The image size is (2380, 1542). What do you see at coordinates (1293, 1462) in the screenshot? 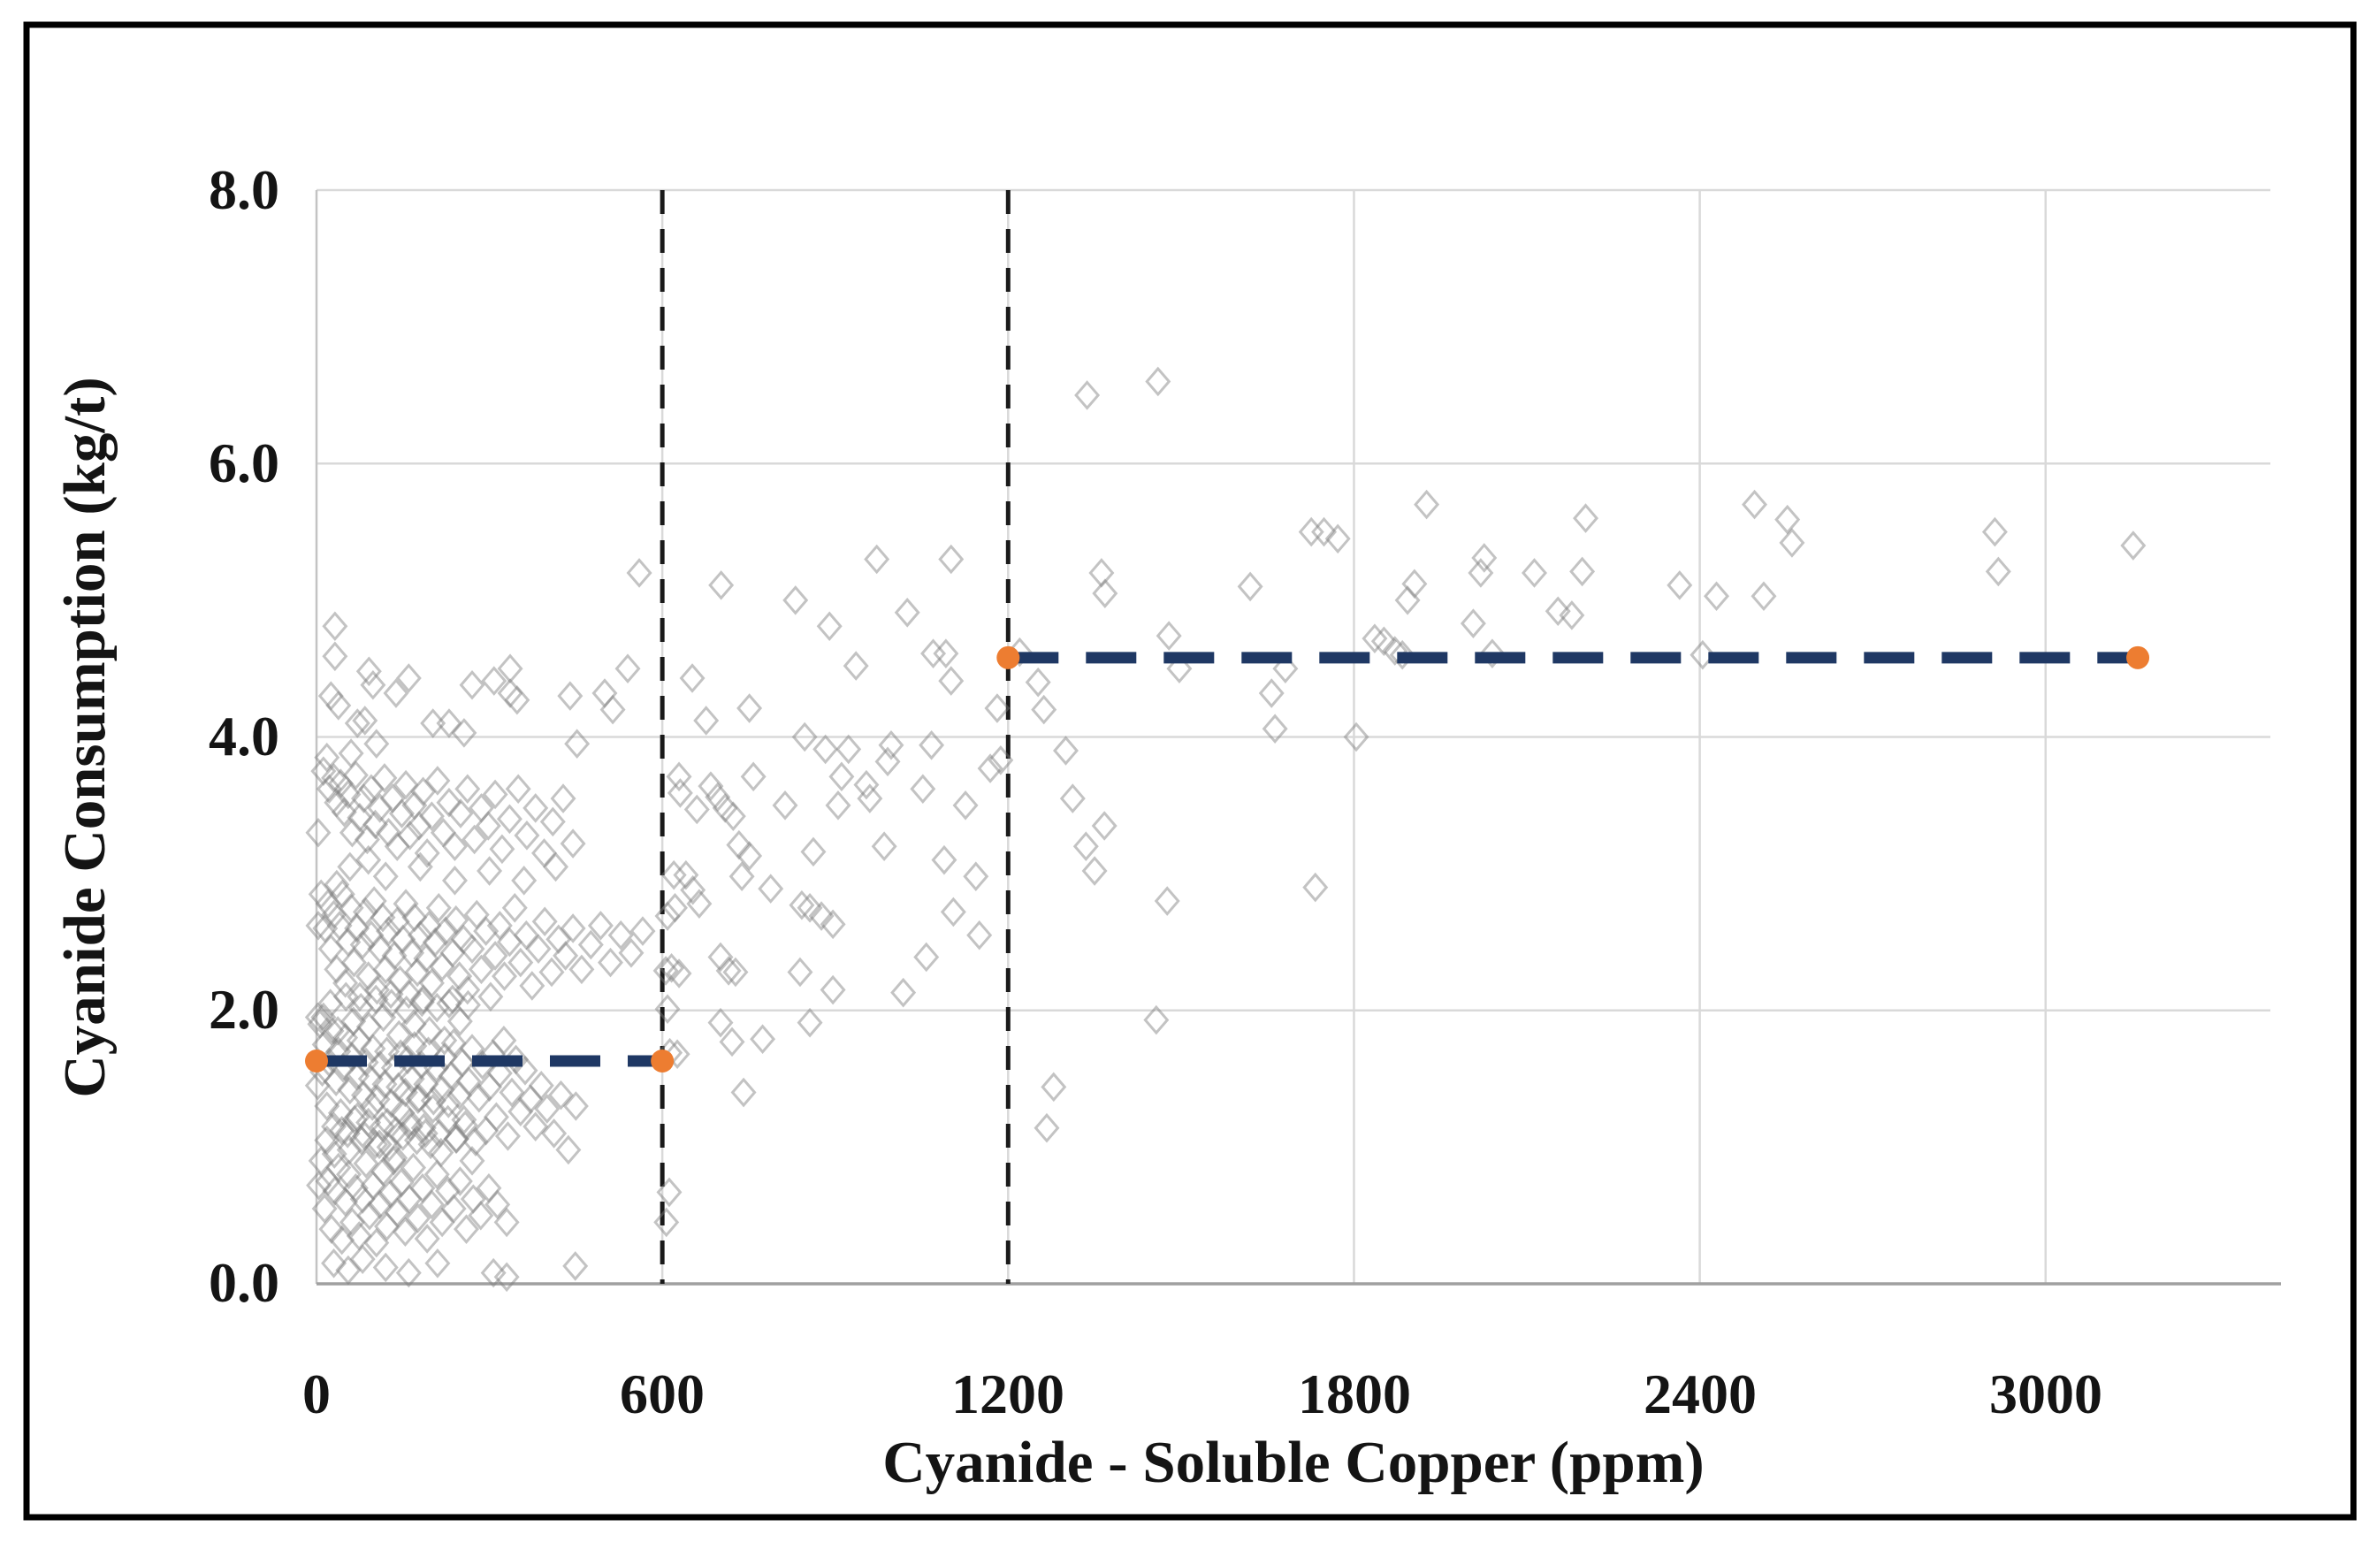
I see `x-axis-title: Cyanide - Soluble Copper (ppm)` at bounding box center [1293, 1462].